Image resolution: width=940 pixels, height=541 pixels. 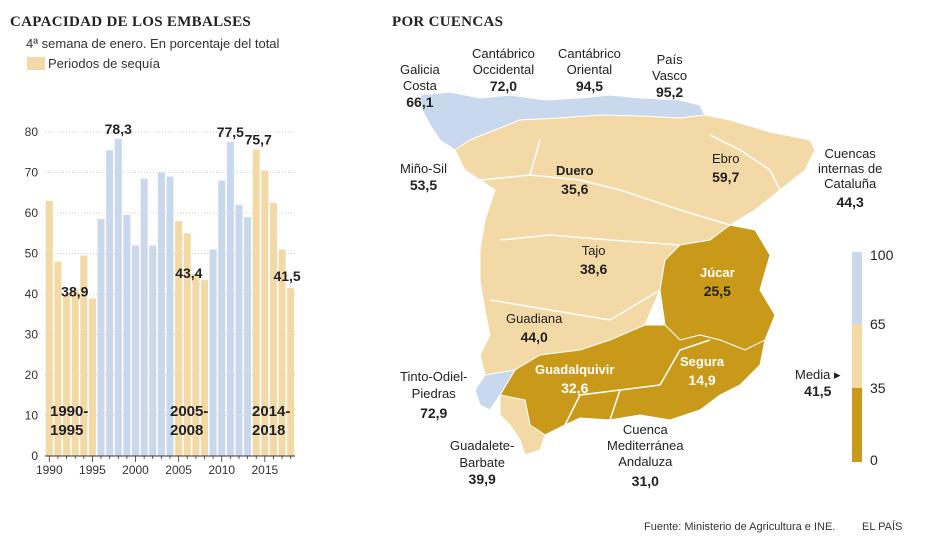 What do you see at coordinates (222, 318) in the screenshot?
I see `bar-2010` at bounding box center [222, 318].